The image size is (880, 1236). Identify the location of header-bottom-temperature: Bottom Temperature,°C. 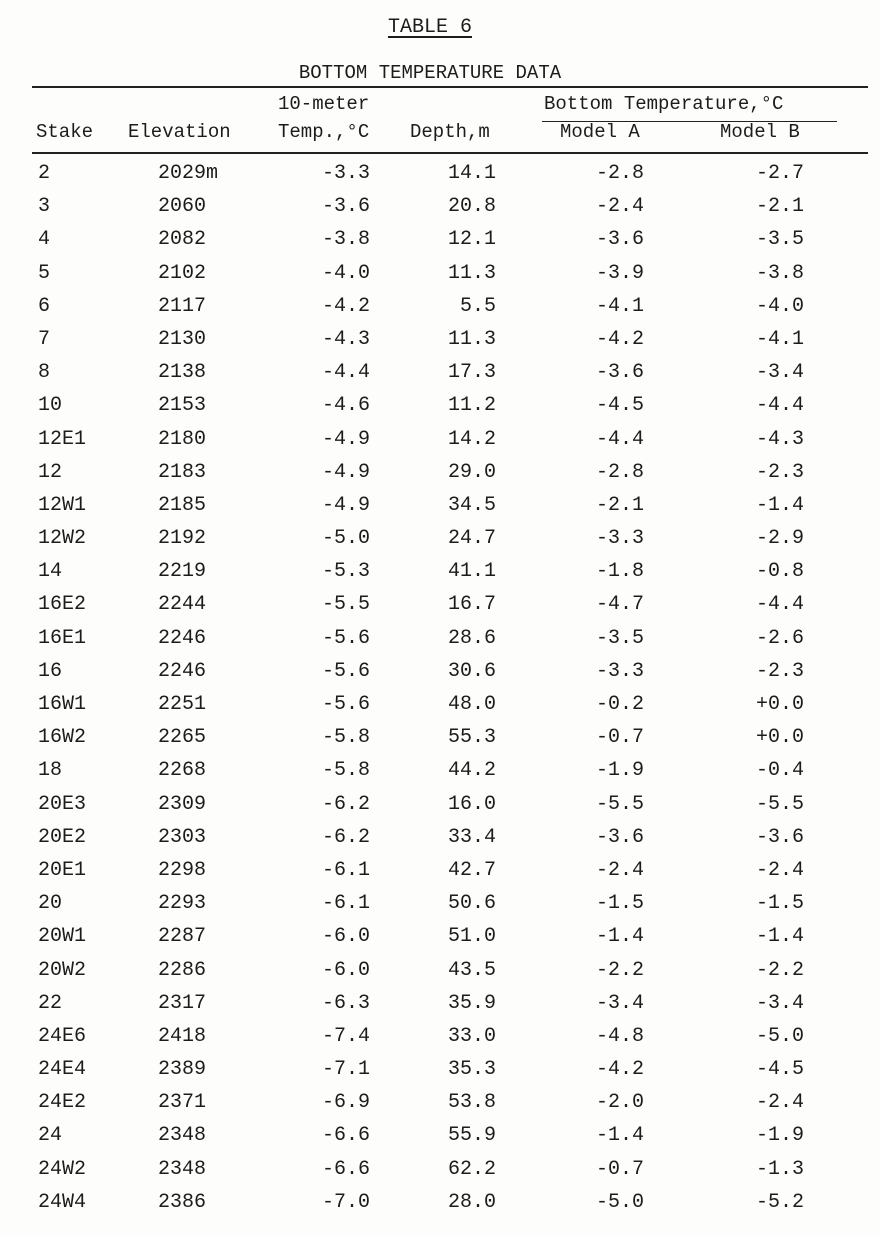
(664, 104).